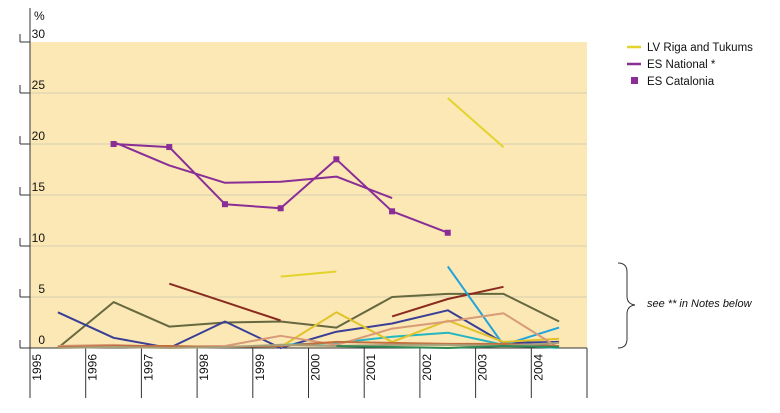  What do you see at coordinates (41, 289) in the screenshot?
I see `y-tick-label: 5` at bounding box center [41, 289].